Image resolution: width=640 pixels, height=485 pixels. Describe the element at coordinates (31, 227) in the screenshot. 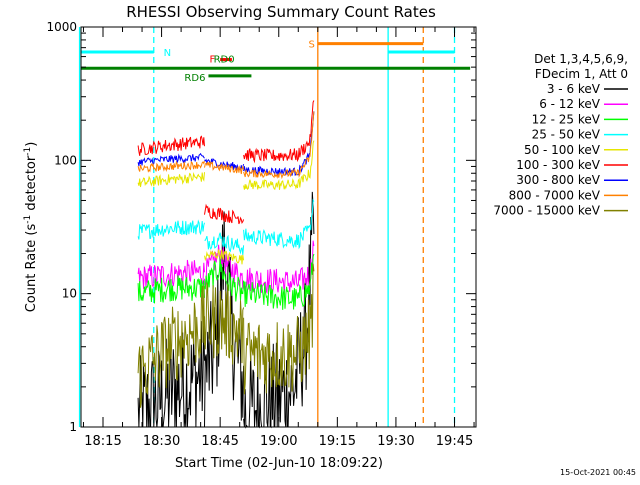

I see `y-axis-label: Count Rate (s-1 detector-1)` at that location.